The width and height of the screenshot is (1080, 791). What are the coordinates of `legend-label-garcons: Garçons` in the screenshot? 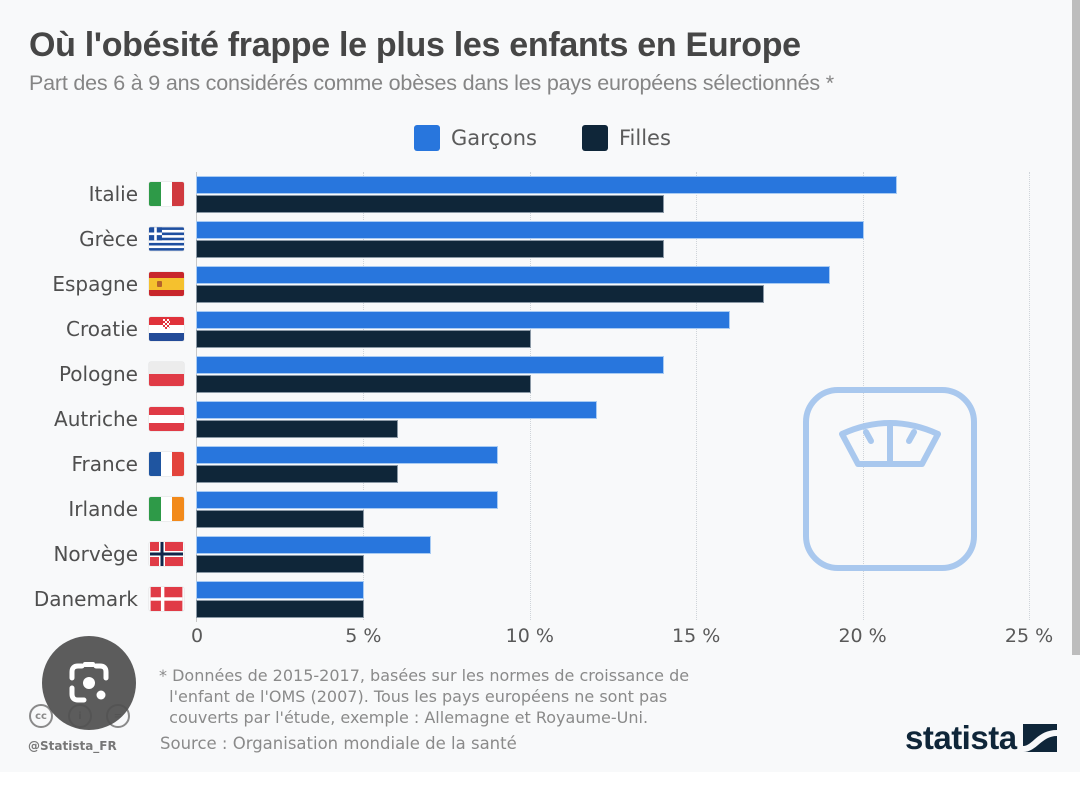 It's located at (494, 138).